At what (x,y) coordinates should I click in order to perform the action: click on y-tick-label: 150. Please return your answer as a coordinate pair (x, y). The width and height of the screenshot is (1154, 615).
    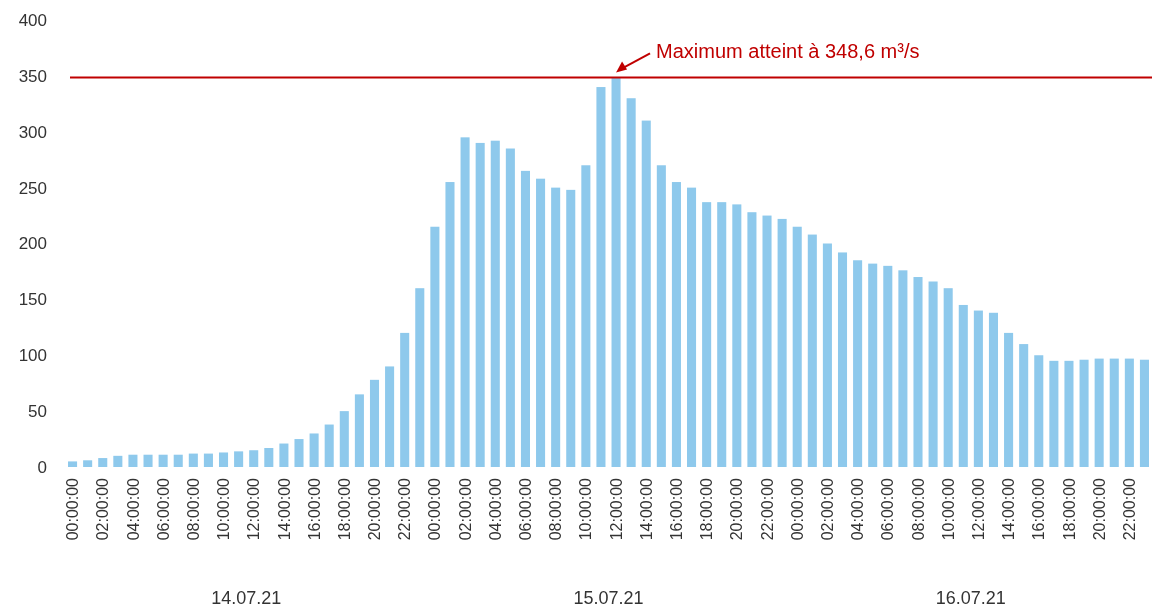
    Looking at the image, I should click on (32, 300).